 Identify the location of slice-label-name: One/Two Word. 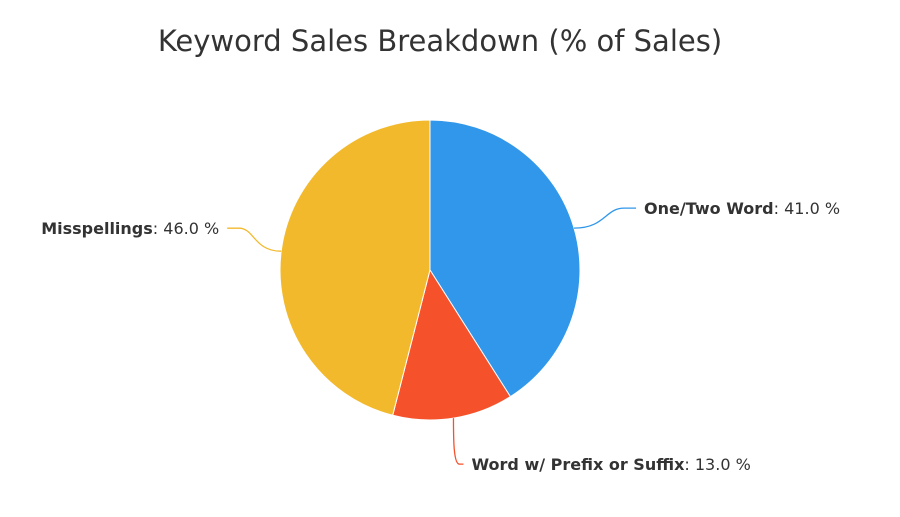
(709, 208).